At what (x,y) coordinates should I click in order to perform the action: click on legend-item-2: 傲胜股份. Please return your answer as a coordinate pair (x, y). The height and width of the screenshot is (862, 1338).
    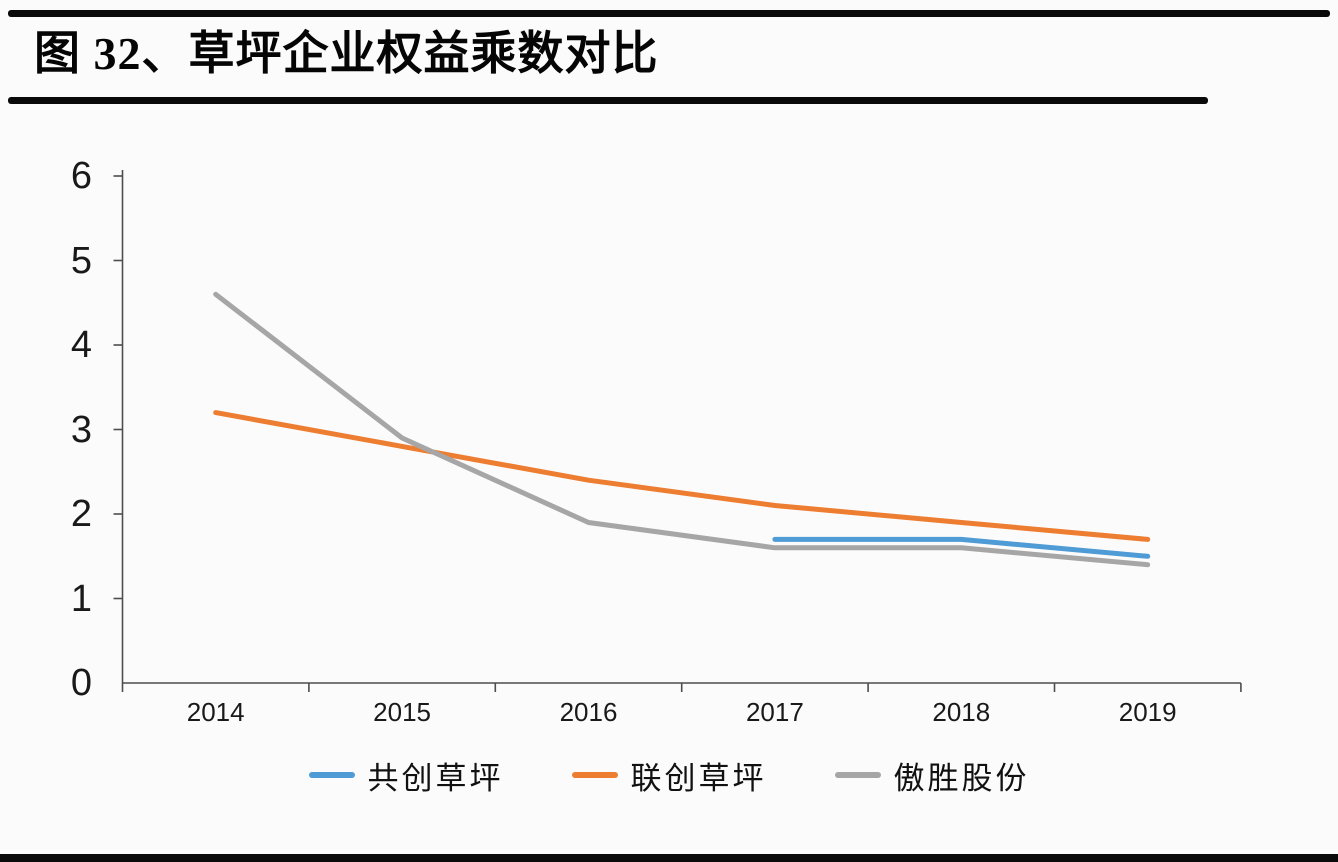
    Looking at the image, I should click on (932, 775).